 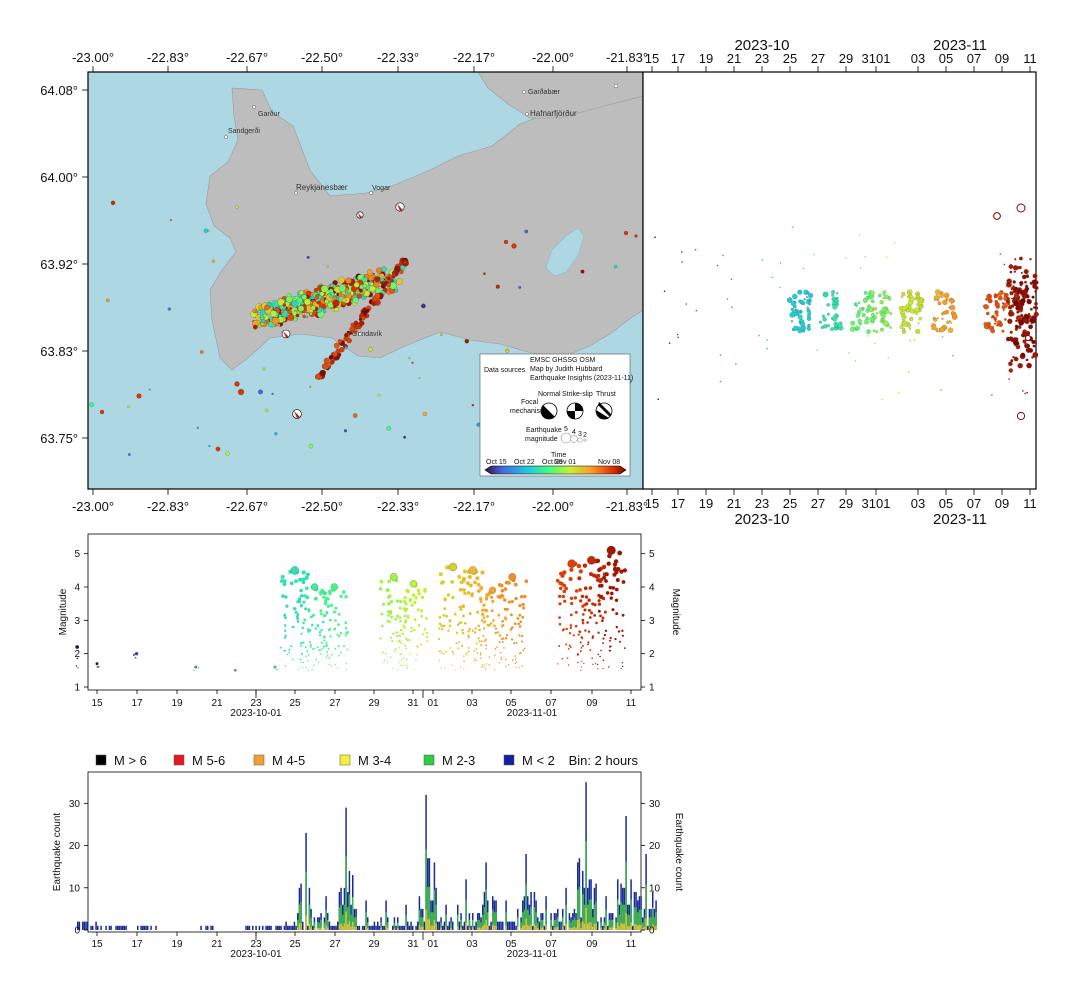 I want to click on count-x-ticks: 15 17 19 21 23 25 27 29 31 01 03 05 07 09 11, so click(x=364, y=941).